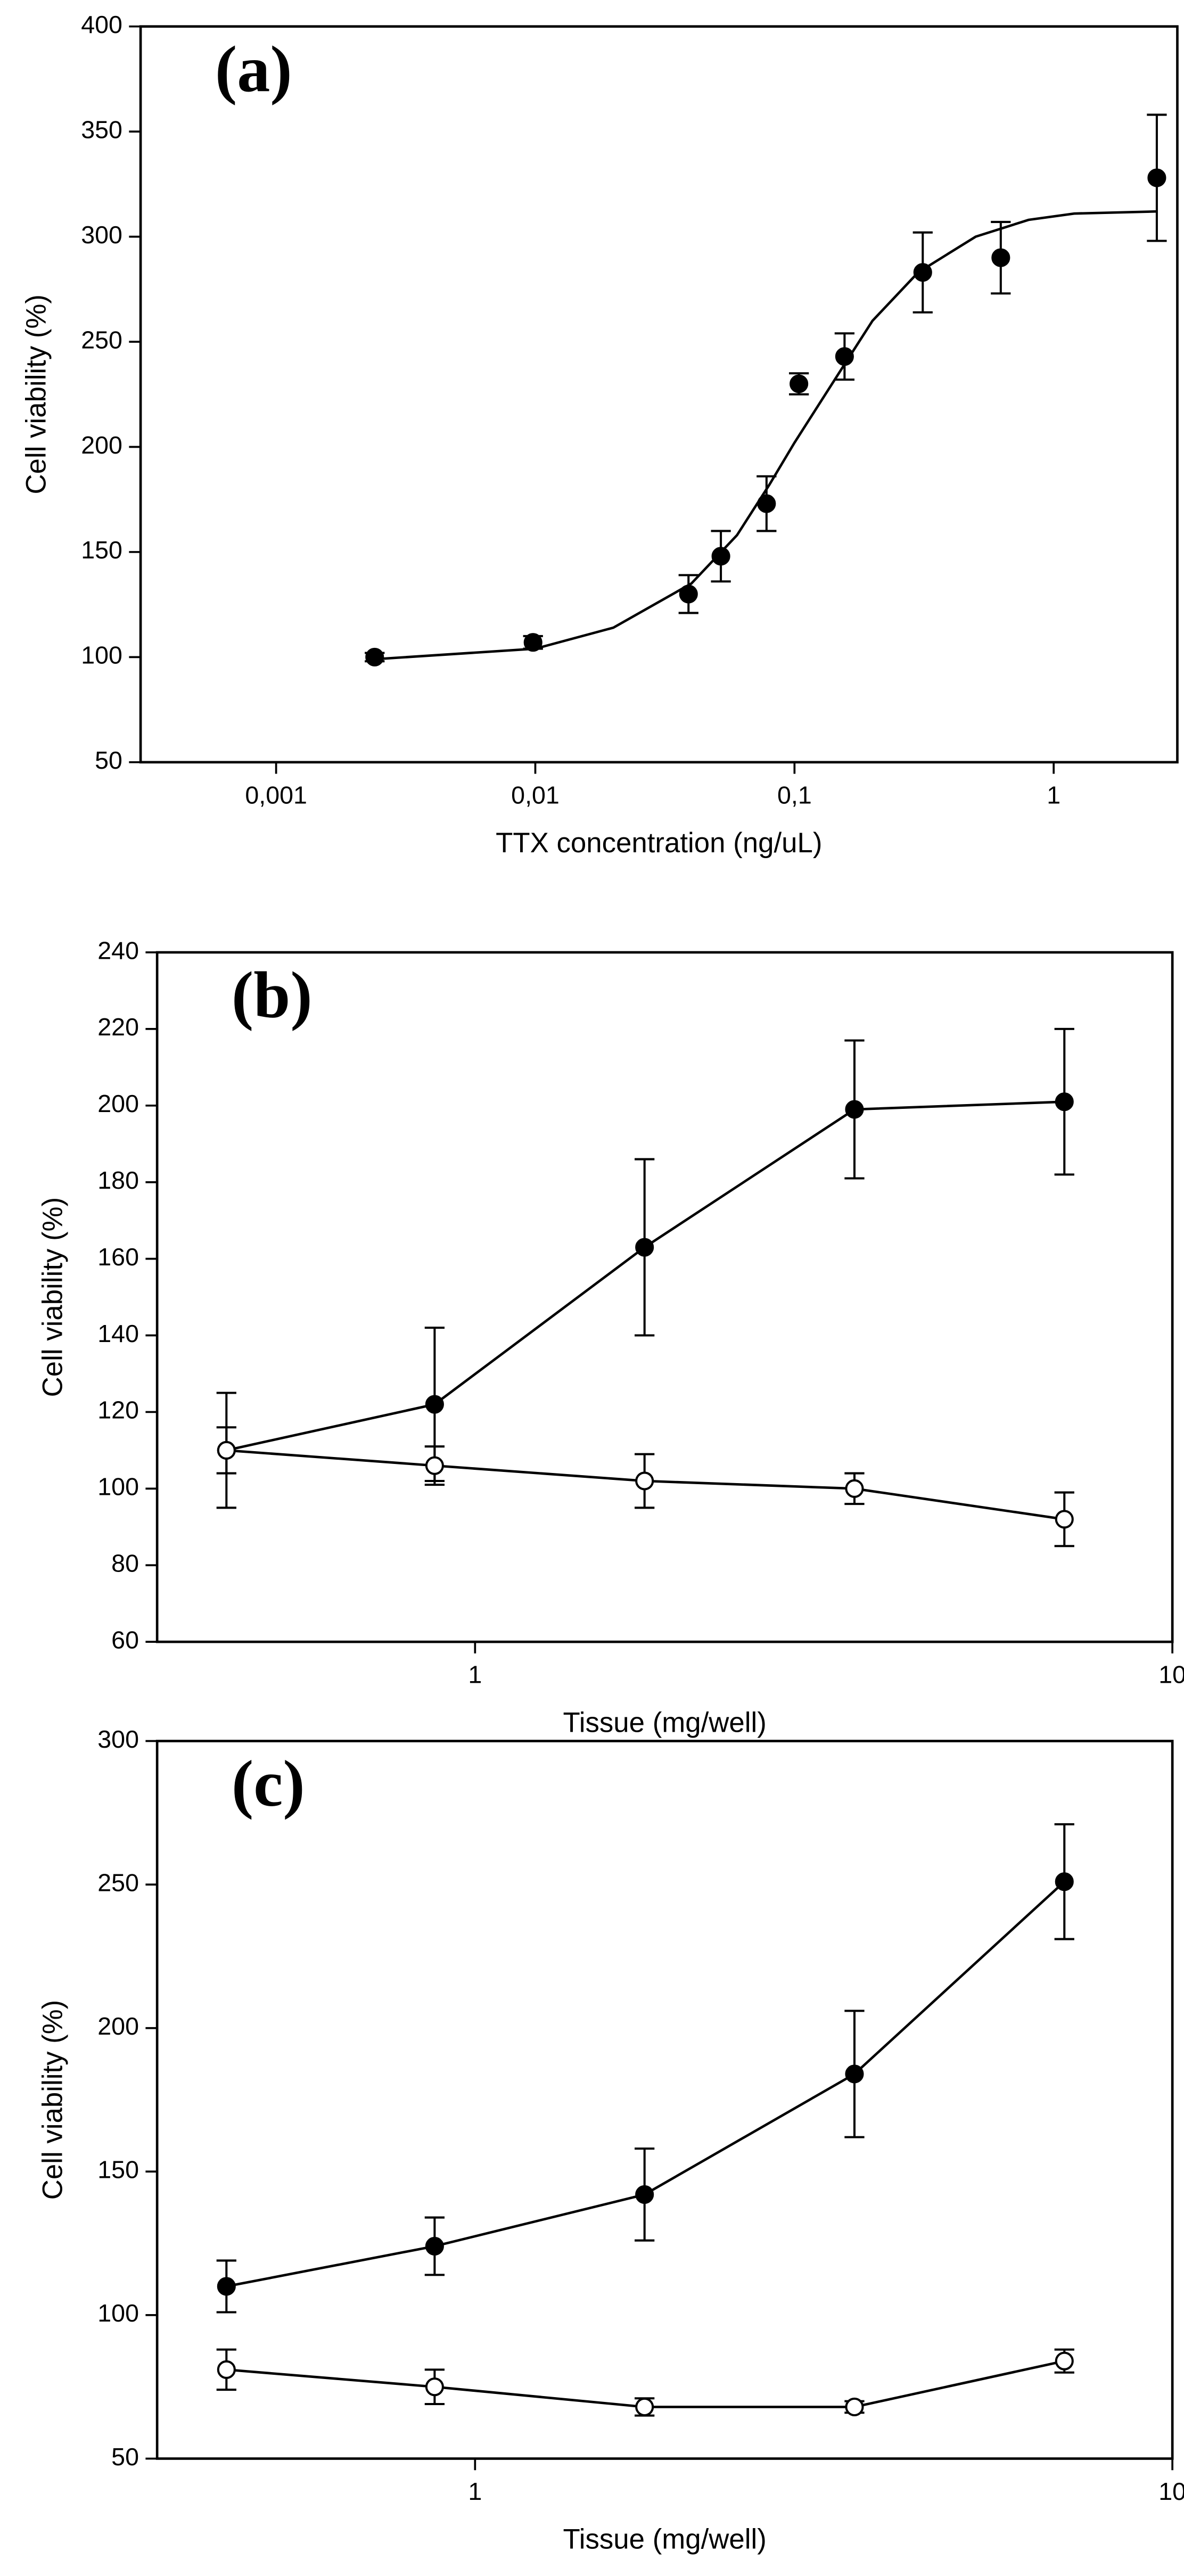 The image size is (1184, 2576). What do you see at coordinates (118, 1027) in the screenshot?
I see `y-tick-label: 220` at bounding box center [118, 1027].